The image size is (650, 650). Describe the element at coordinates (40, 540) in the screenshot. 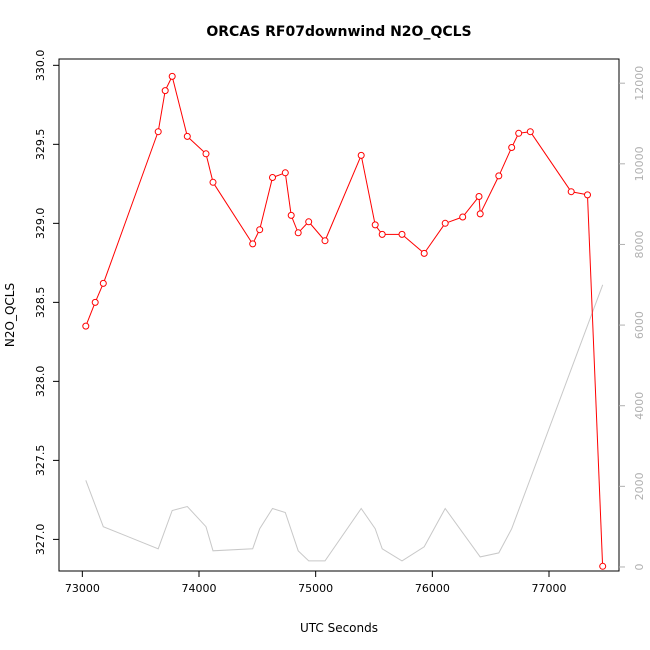

I see `y-tick-label: 327.0` at that location.